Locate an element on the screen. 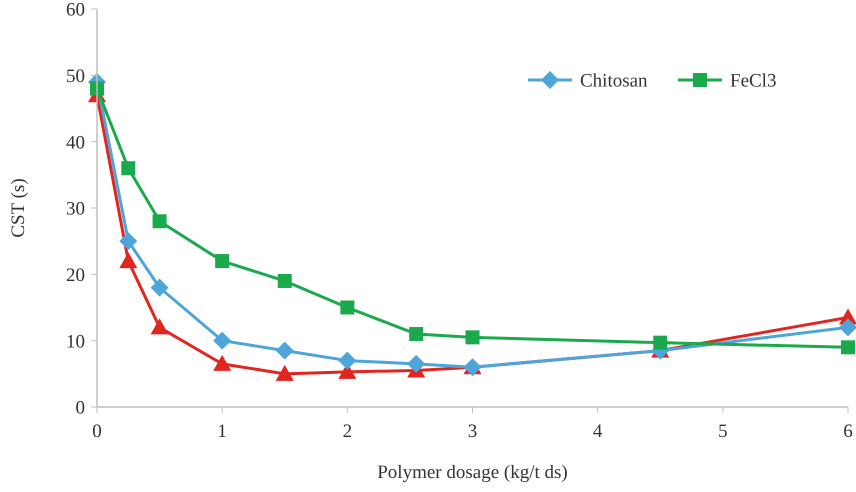  y-tick-label: 40 is located at coordinates (75, 143).